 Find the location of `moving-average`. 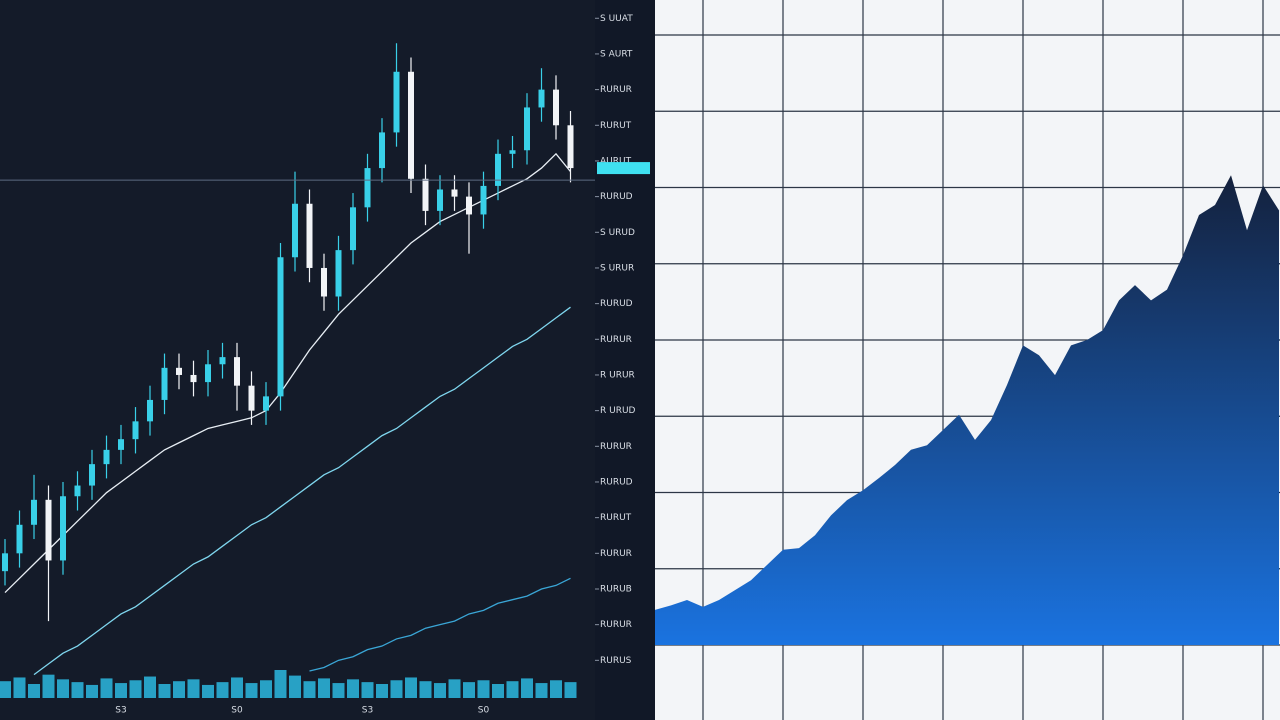

moving-average is located at coordinates (440, 624).